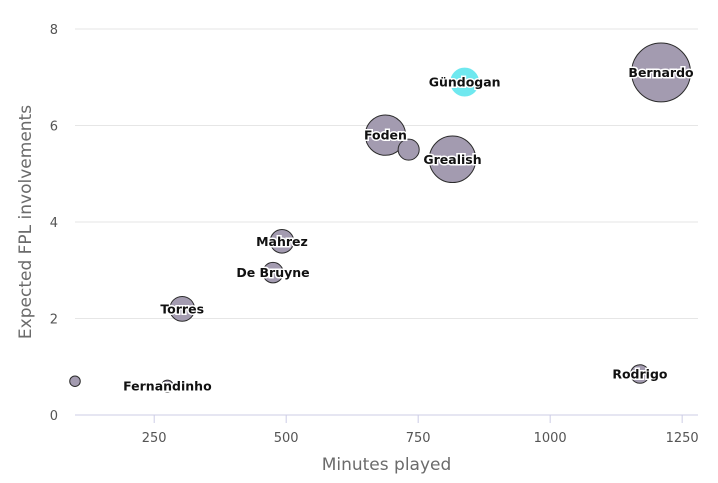 The width and height of the screenshot is (718, 483). I want to click on point-label: Foden, so click(385, 135).